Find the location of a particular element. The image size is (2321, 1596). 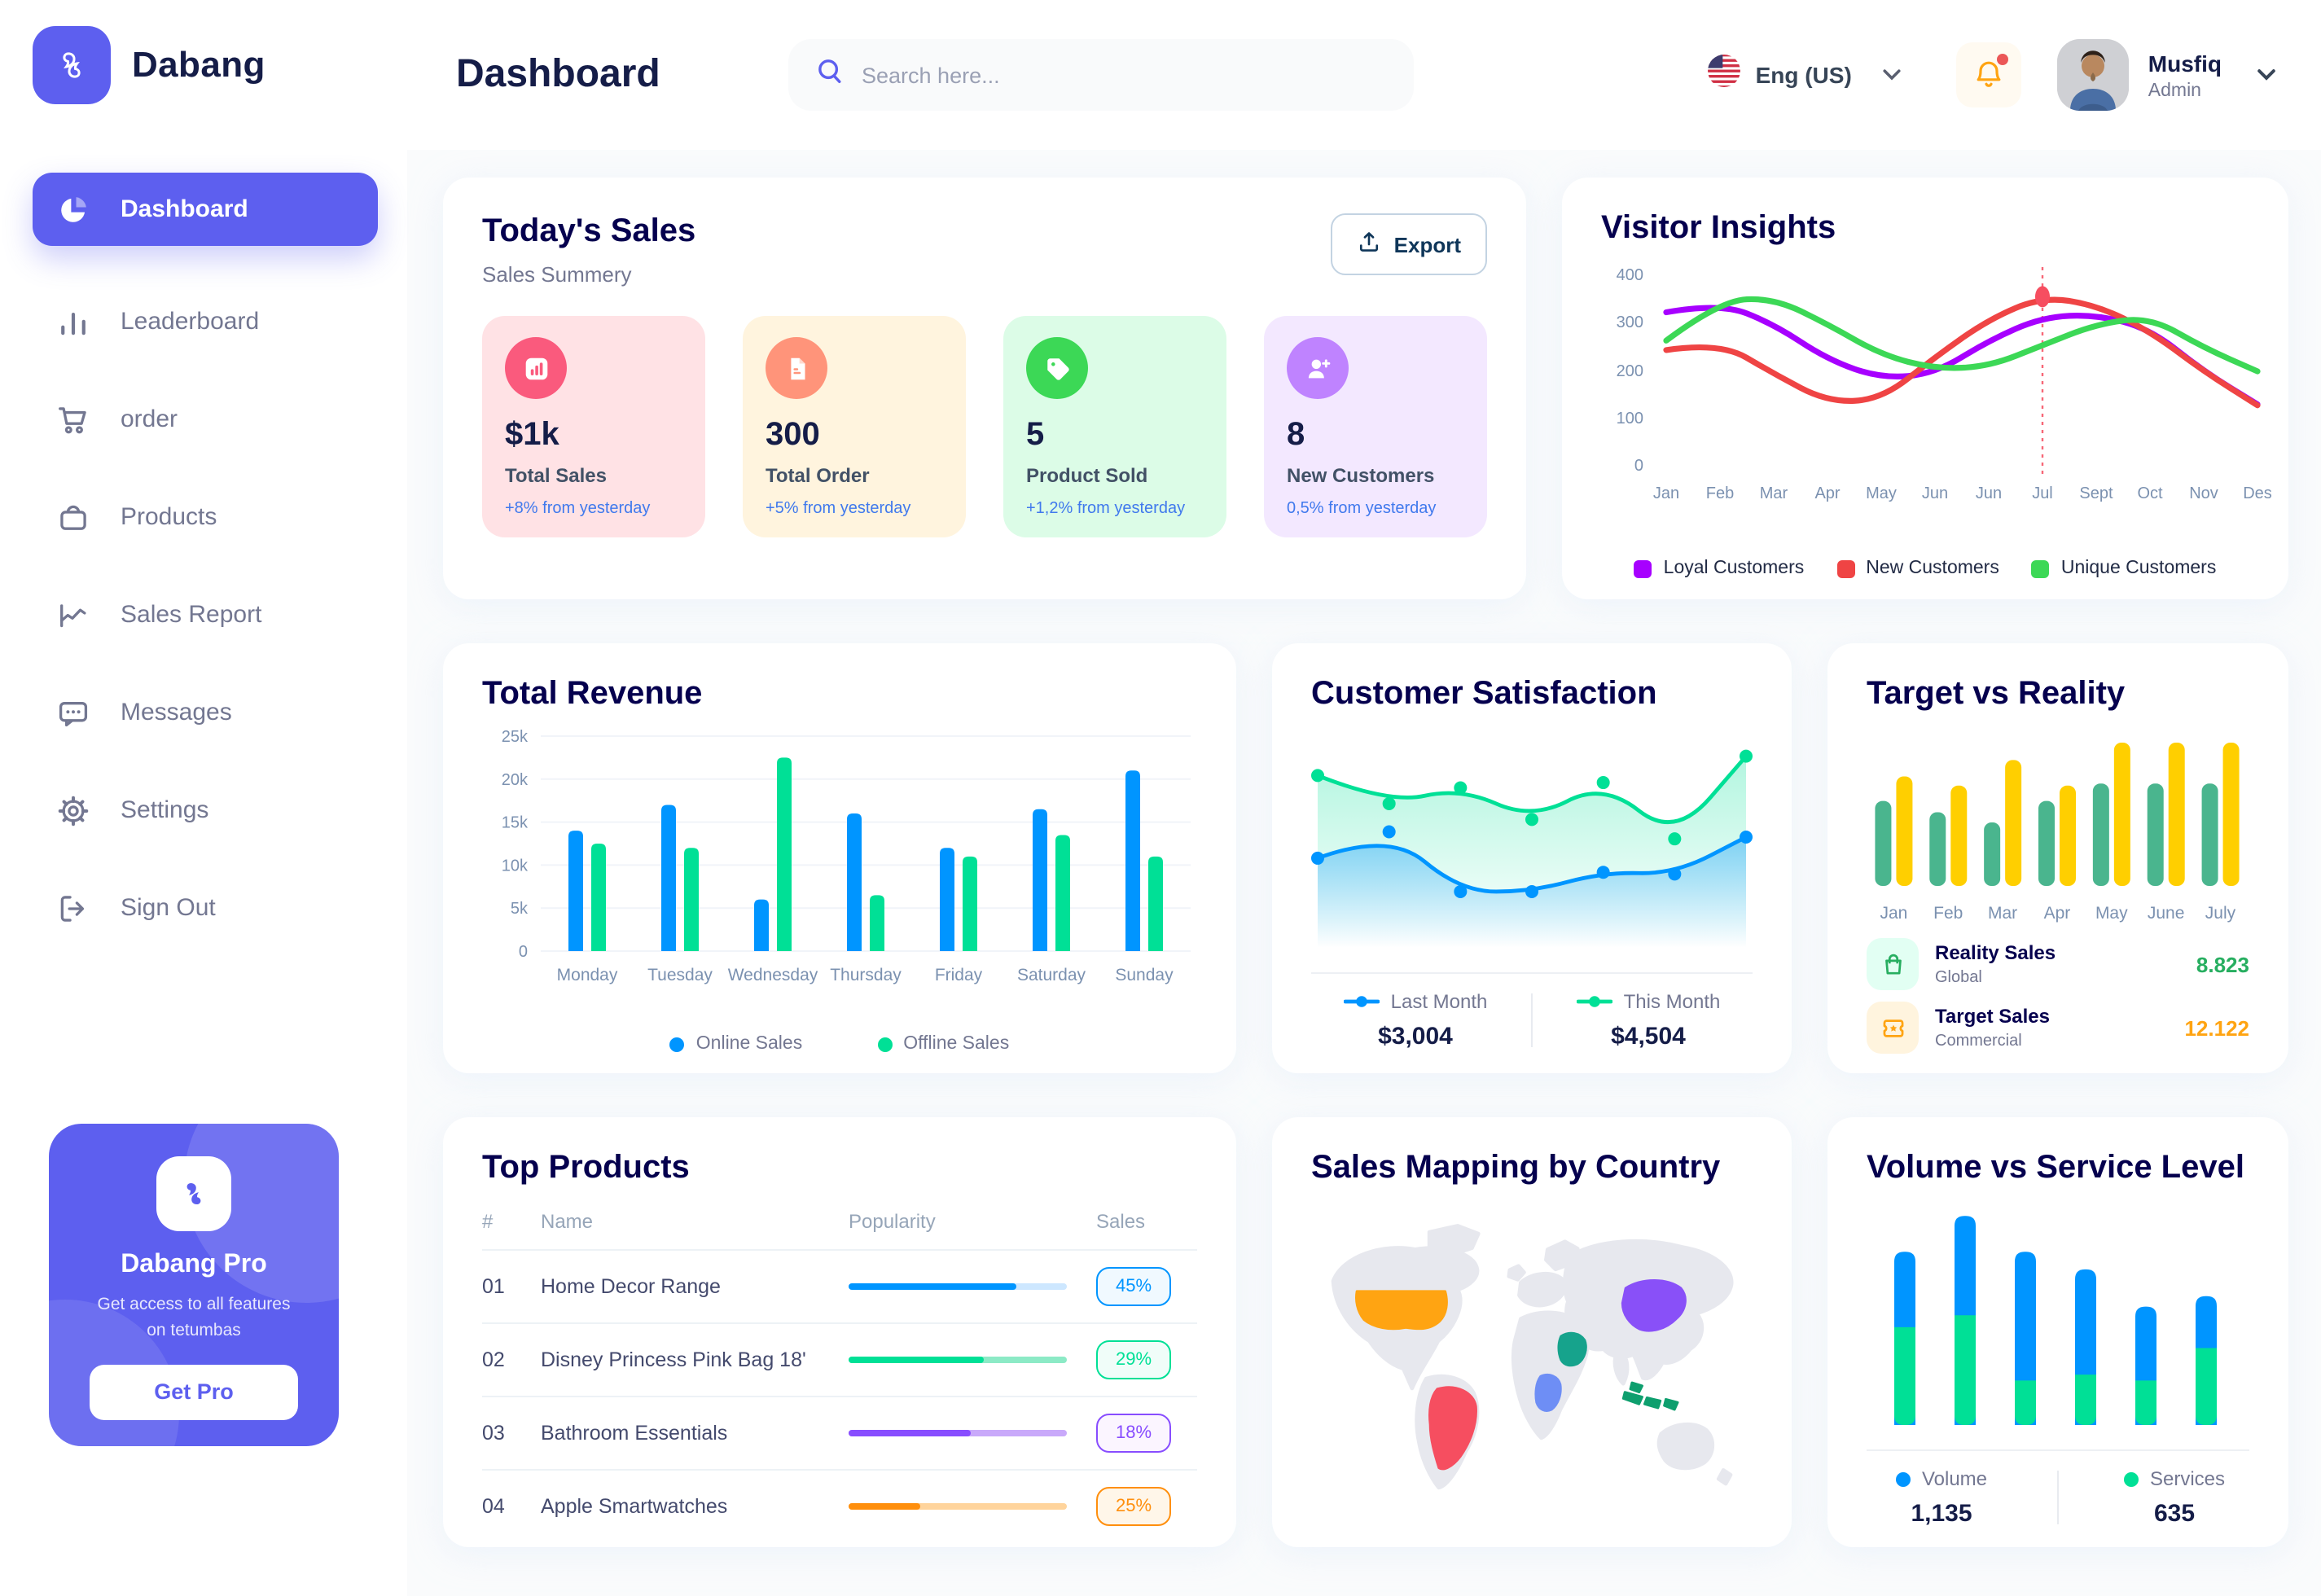

message-icon is located at coordinates (73, 712).